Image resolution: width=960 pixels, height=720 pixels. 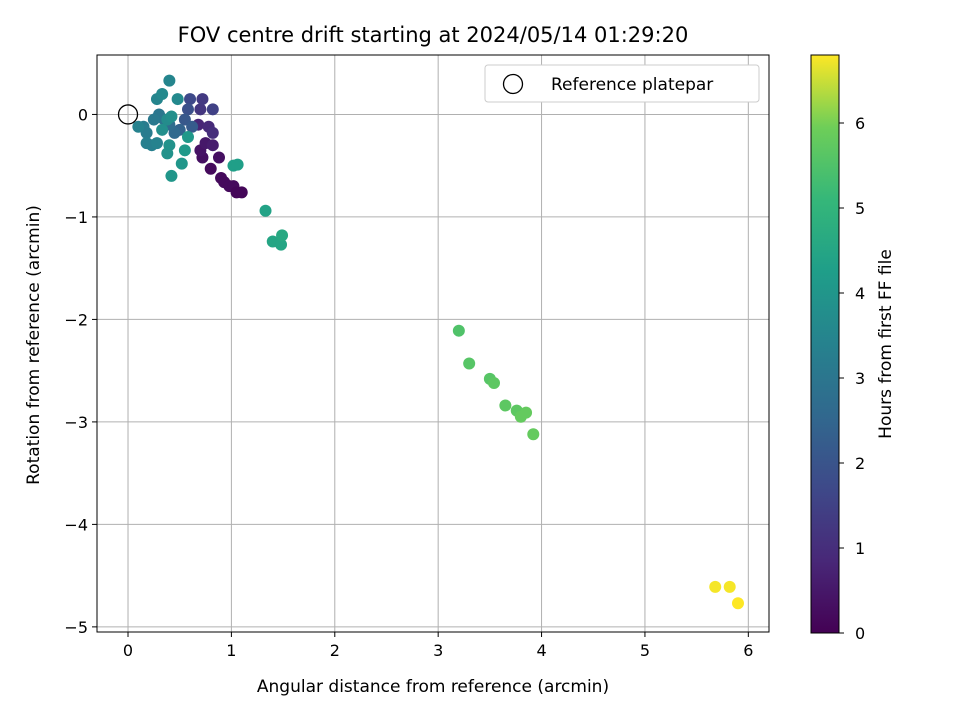 What do you see at coordinates (80, 371) in the screenshot?
I see `y-axis-ticks: 0 −1 −2 −3 −4 −5` at bounding box center [80, 371].